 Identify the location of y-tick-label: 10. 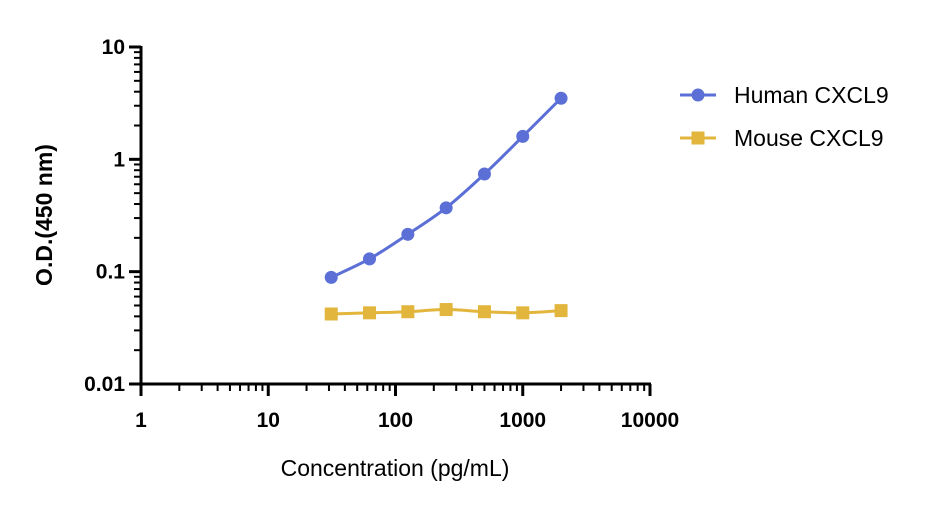
(113, 47).